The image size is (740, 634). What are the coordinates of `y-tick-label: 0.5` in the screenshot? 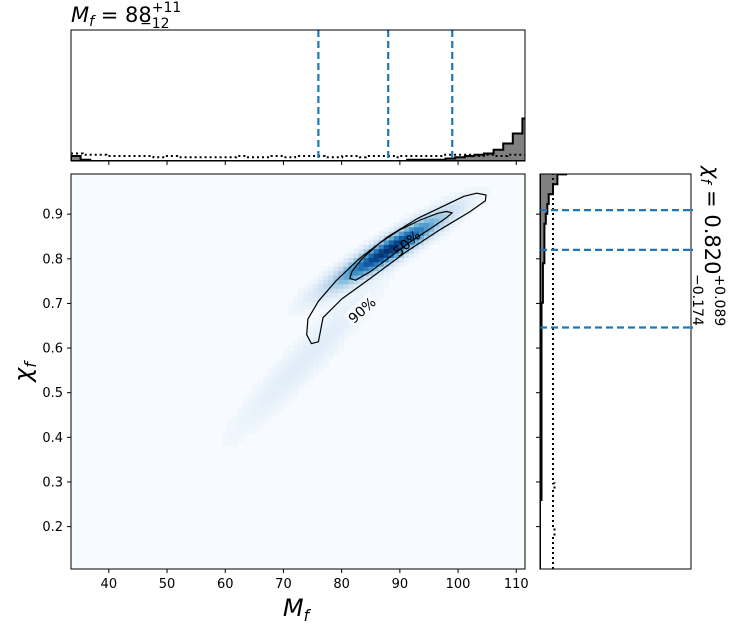 It's located at (52, 393).